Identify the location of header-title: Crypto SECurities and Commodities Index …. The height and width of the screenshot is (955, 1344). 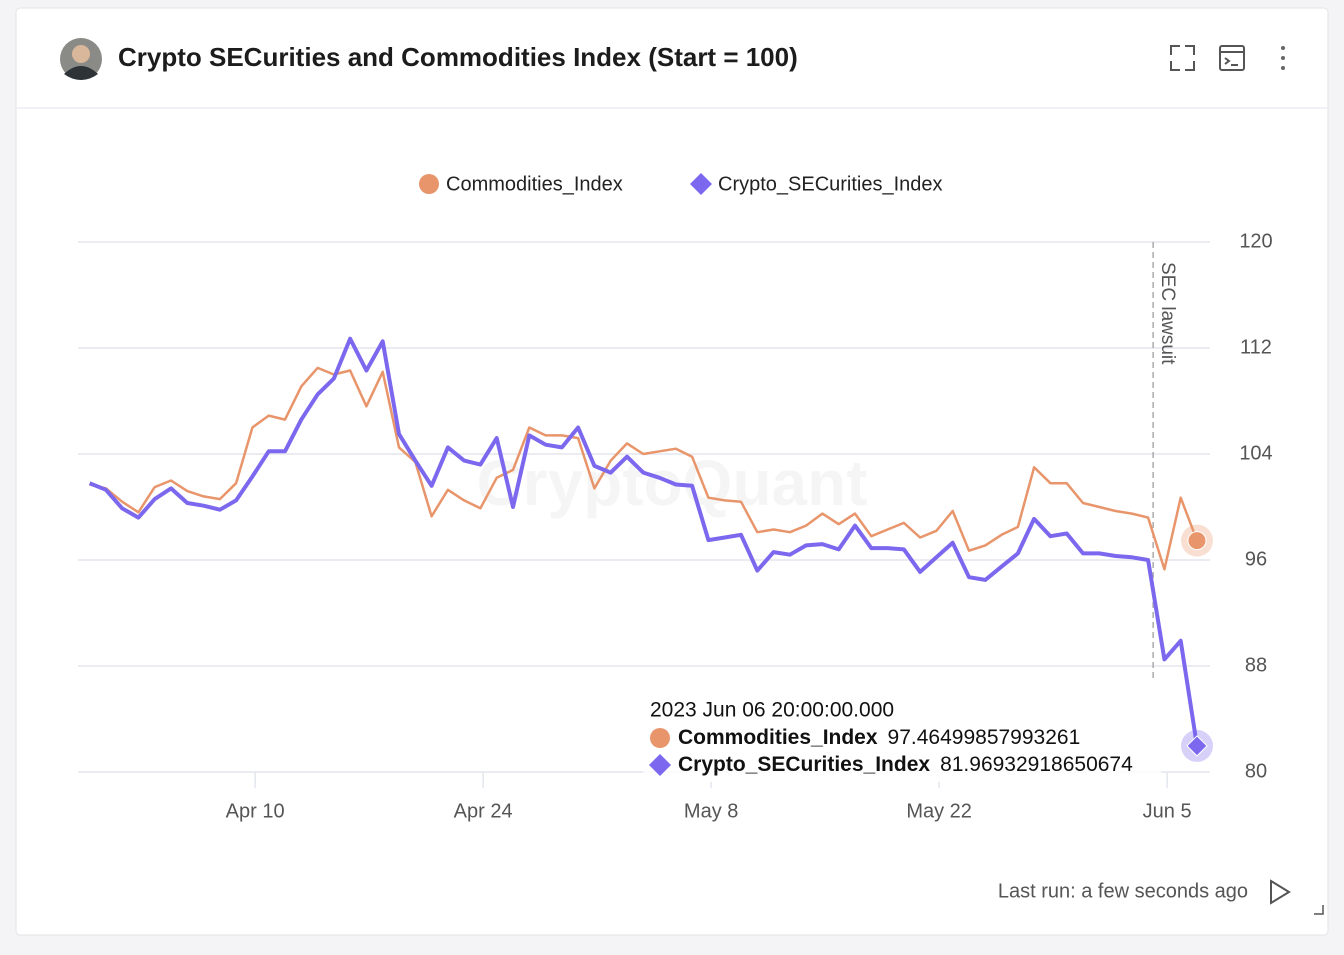
(458, 57).